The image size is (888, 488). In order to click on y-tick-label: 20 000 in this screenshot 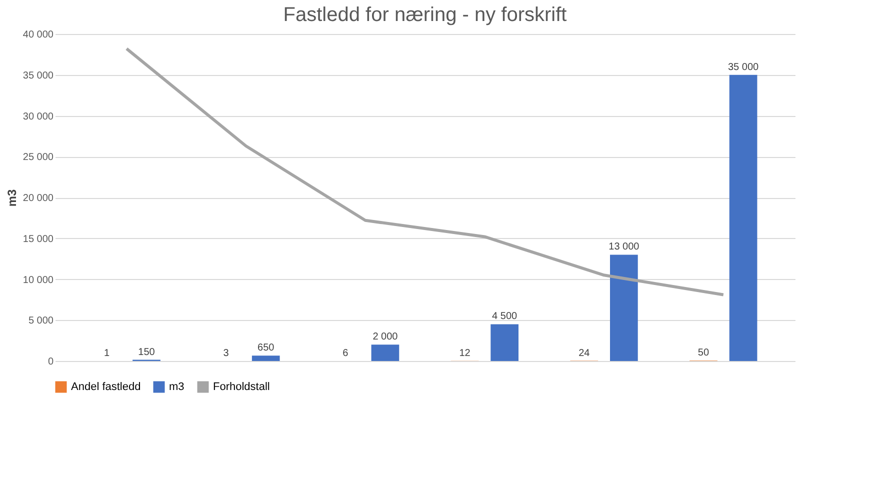, I will do `click(38, 198)`.